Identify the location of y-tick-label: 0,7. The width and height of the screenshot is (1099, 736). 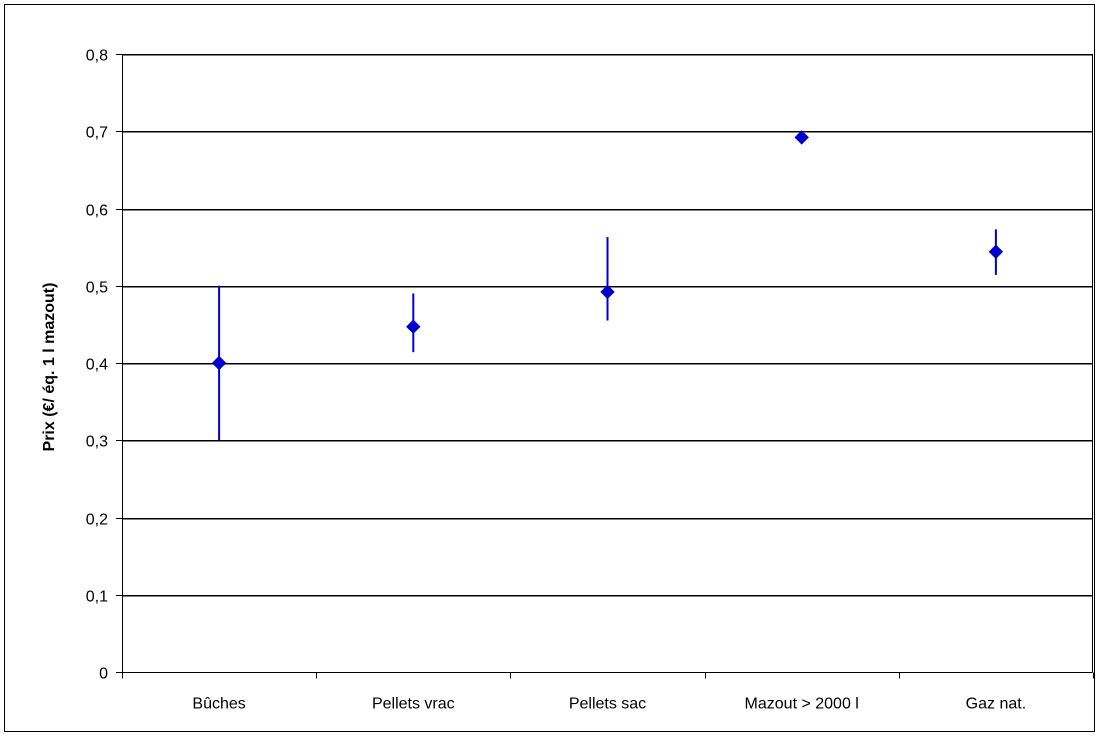
(97, 133).